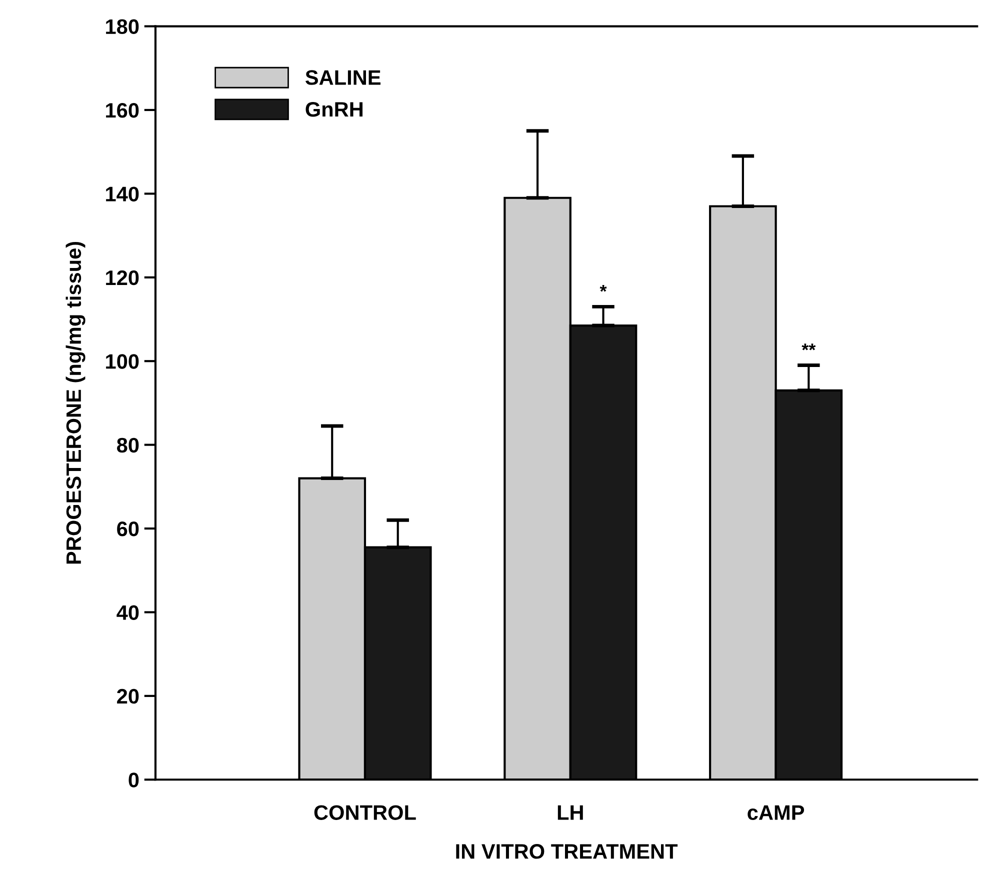  Describe the element at coordinates (342, 77) in the screenshot. I see `legend-label: SALINE` at that location.